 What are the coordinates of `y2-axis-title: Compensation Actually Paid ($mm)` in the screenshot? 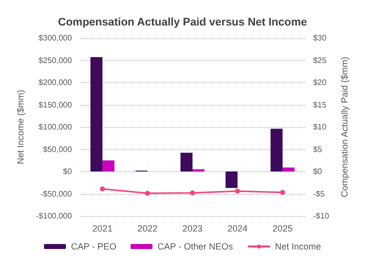 It's located at (345, 127).